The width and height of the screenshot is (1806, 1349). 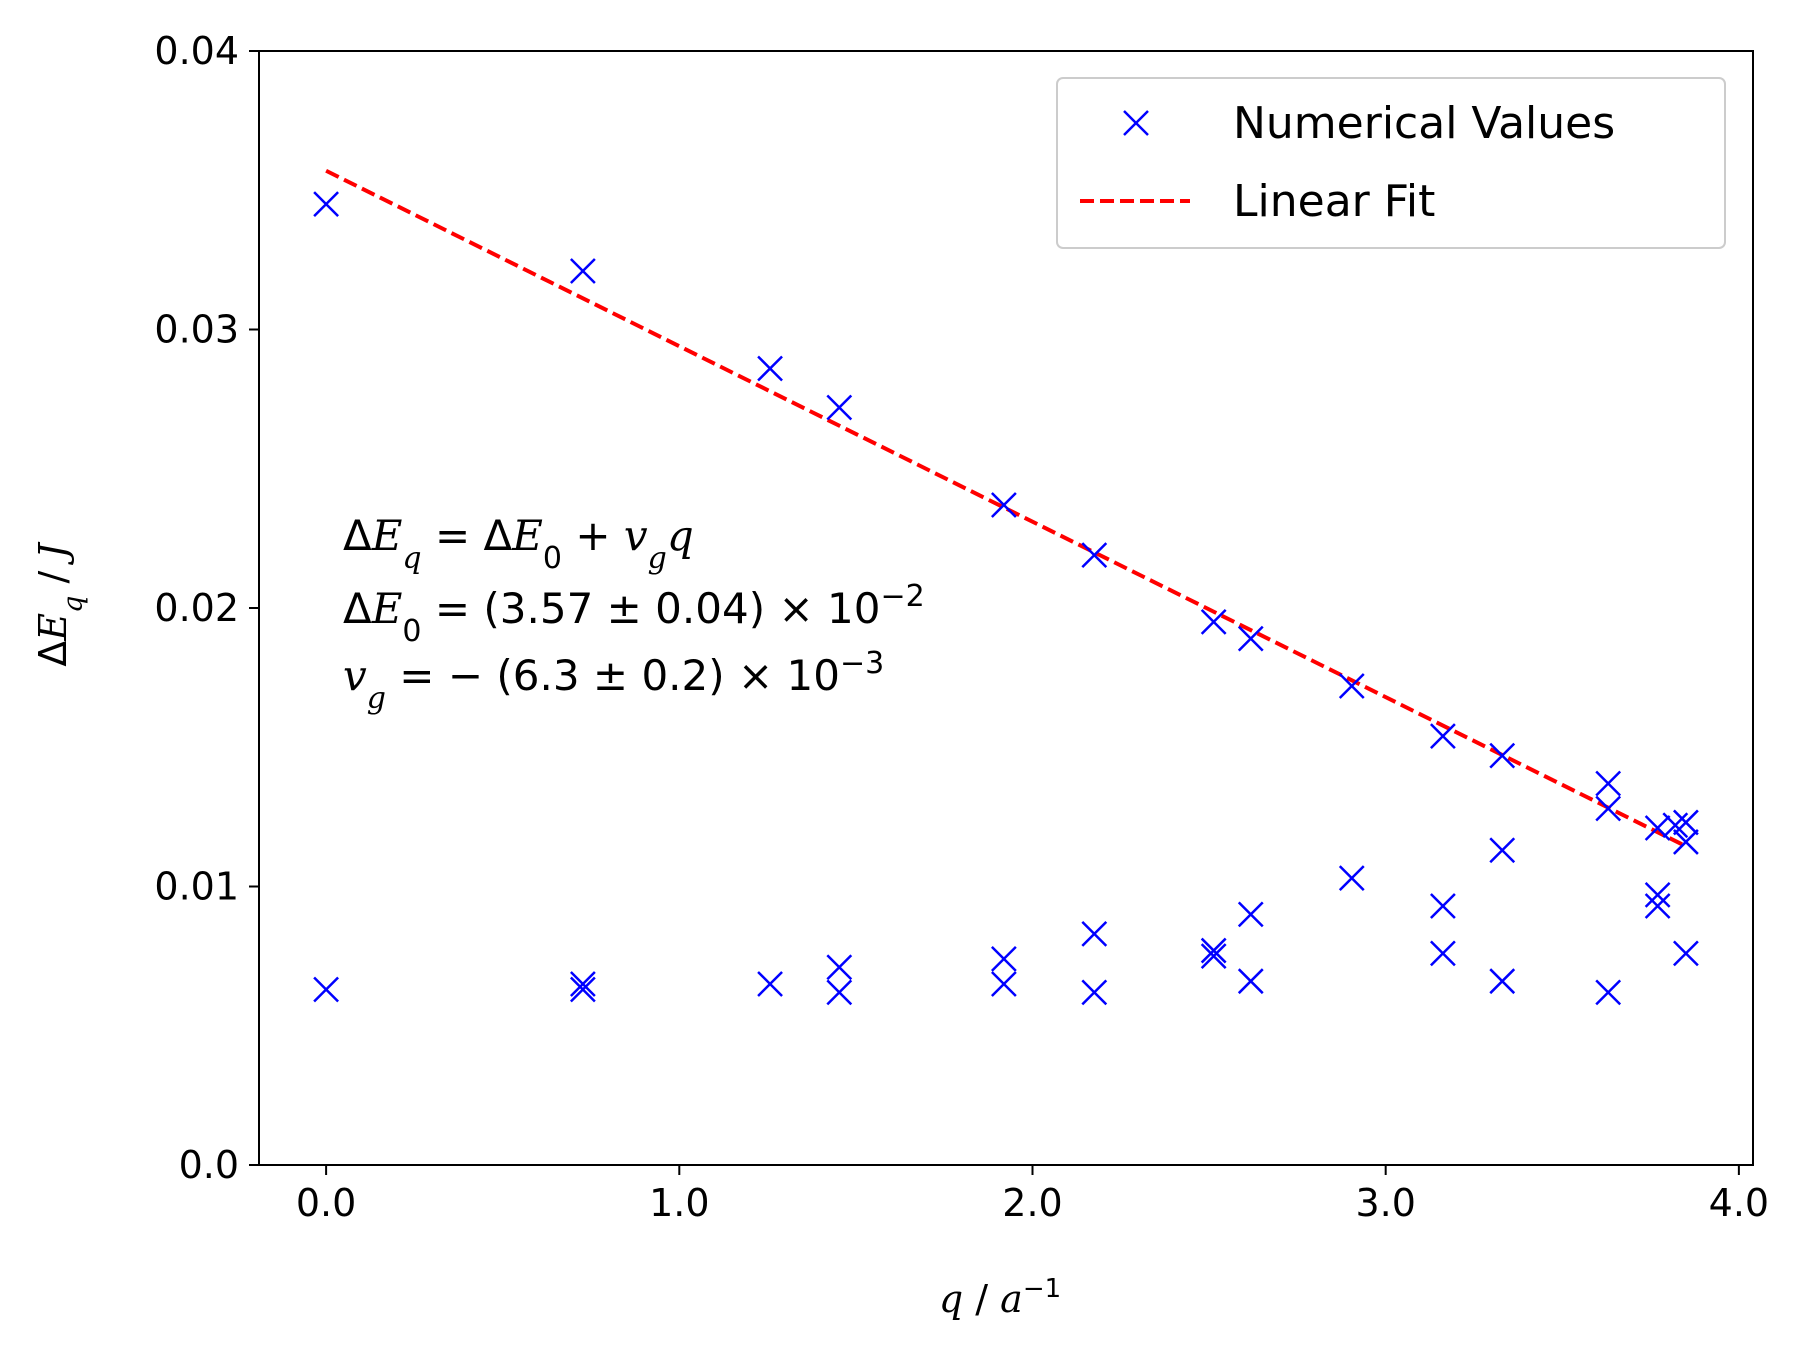 I want to click on x-axis-label: q / a−1, so click(x=1000, y=1297).